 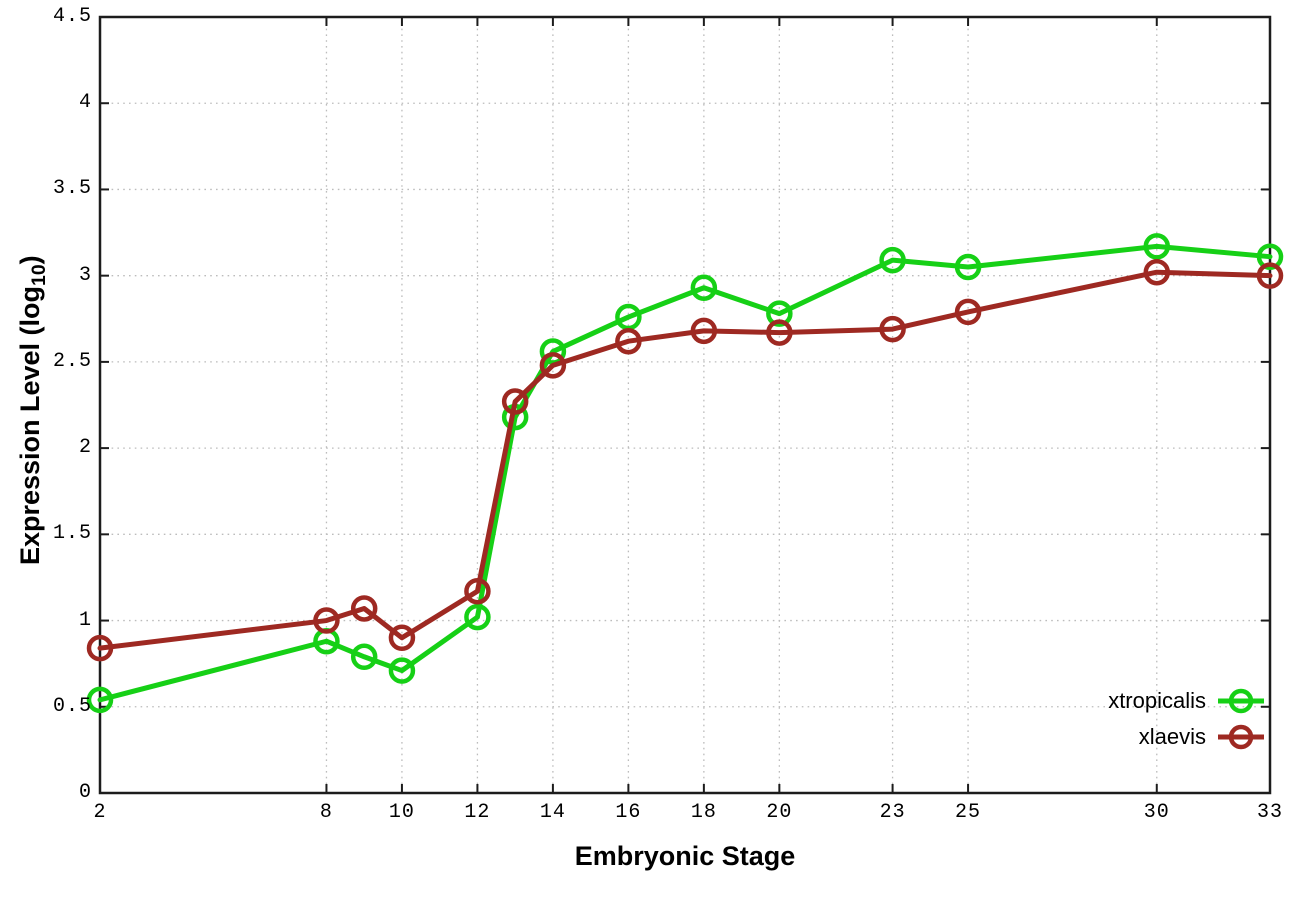 What do you see at coordinates (552, 812) in the screenshot?
I see `x-tick-label: 14` at bounding box center [552, 812].